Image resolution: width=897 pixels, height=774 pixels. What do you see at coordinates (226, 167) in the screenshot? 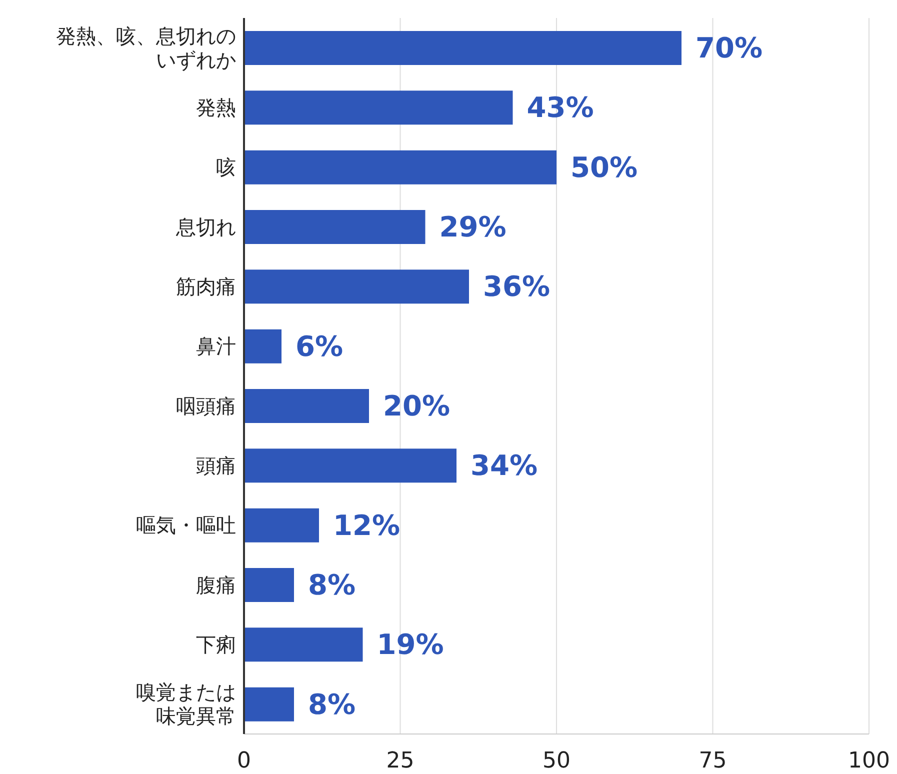
I see `y-tick-label: 咳` at bounding box center [226, 167].